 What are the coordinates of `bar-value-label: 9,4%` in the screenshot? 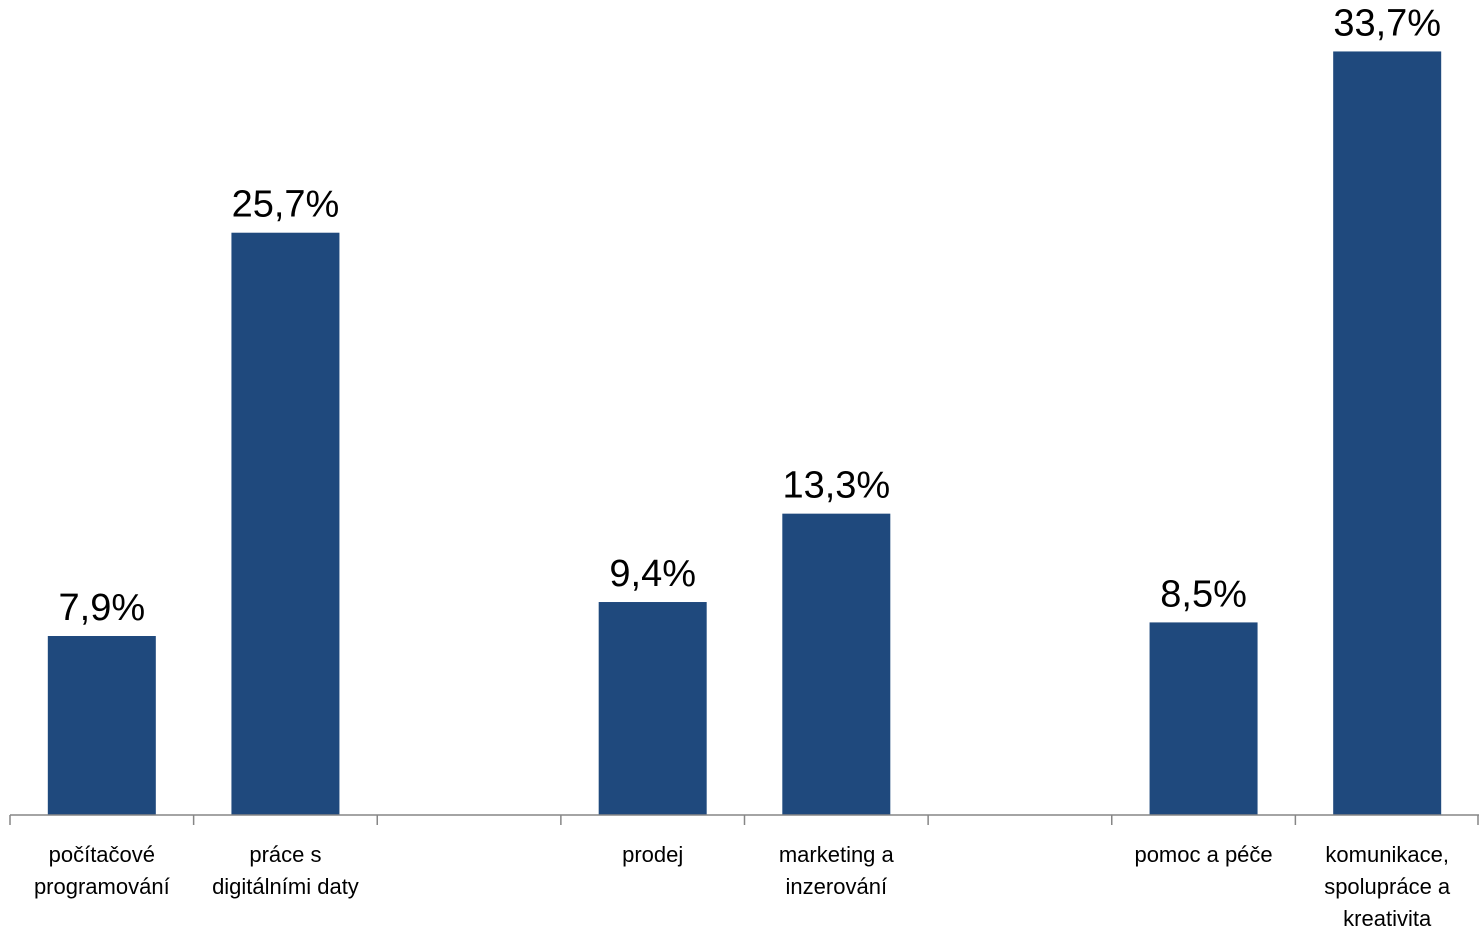 It's located at (652, 574).